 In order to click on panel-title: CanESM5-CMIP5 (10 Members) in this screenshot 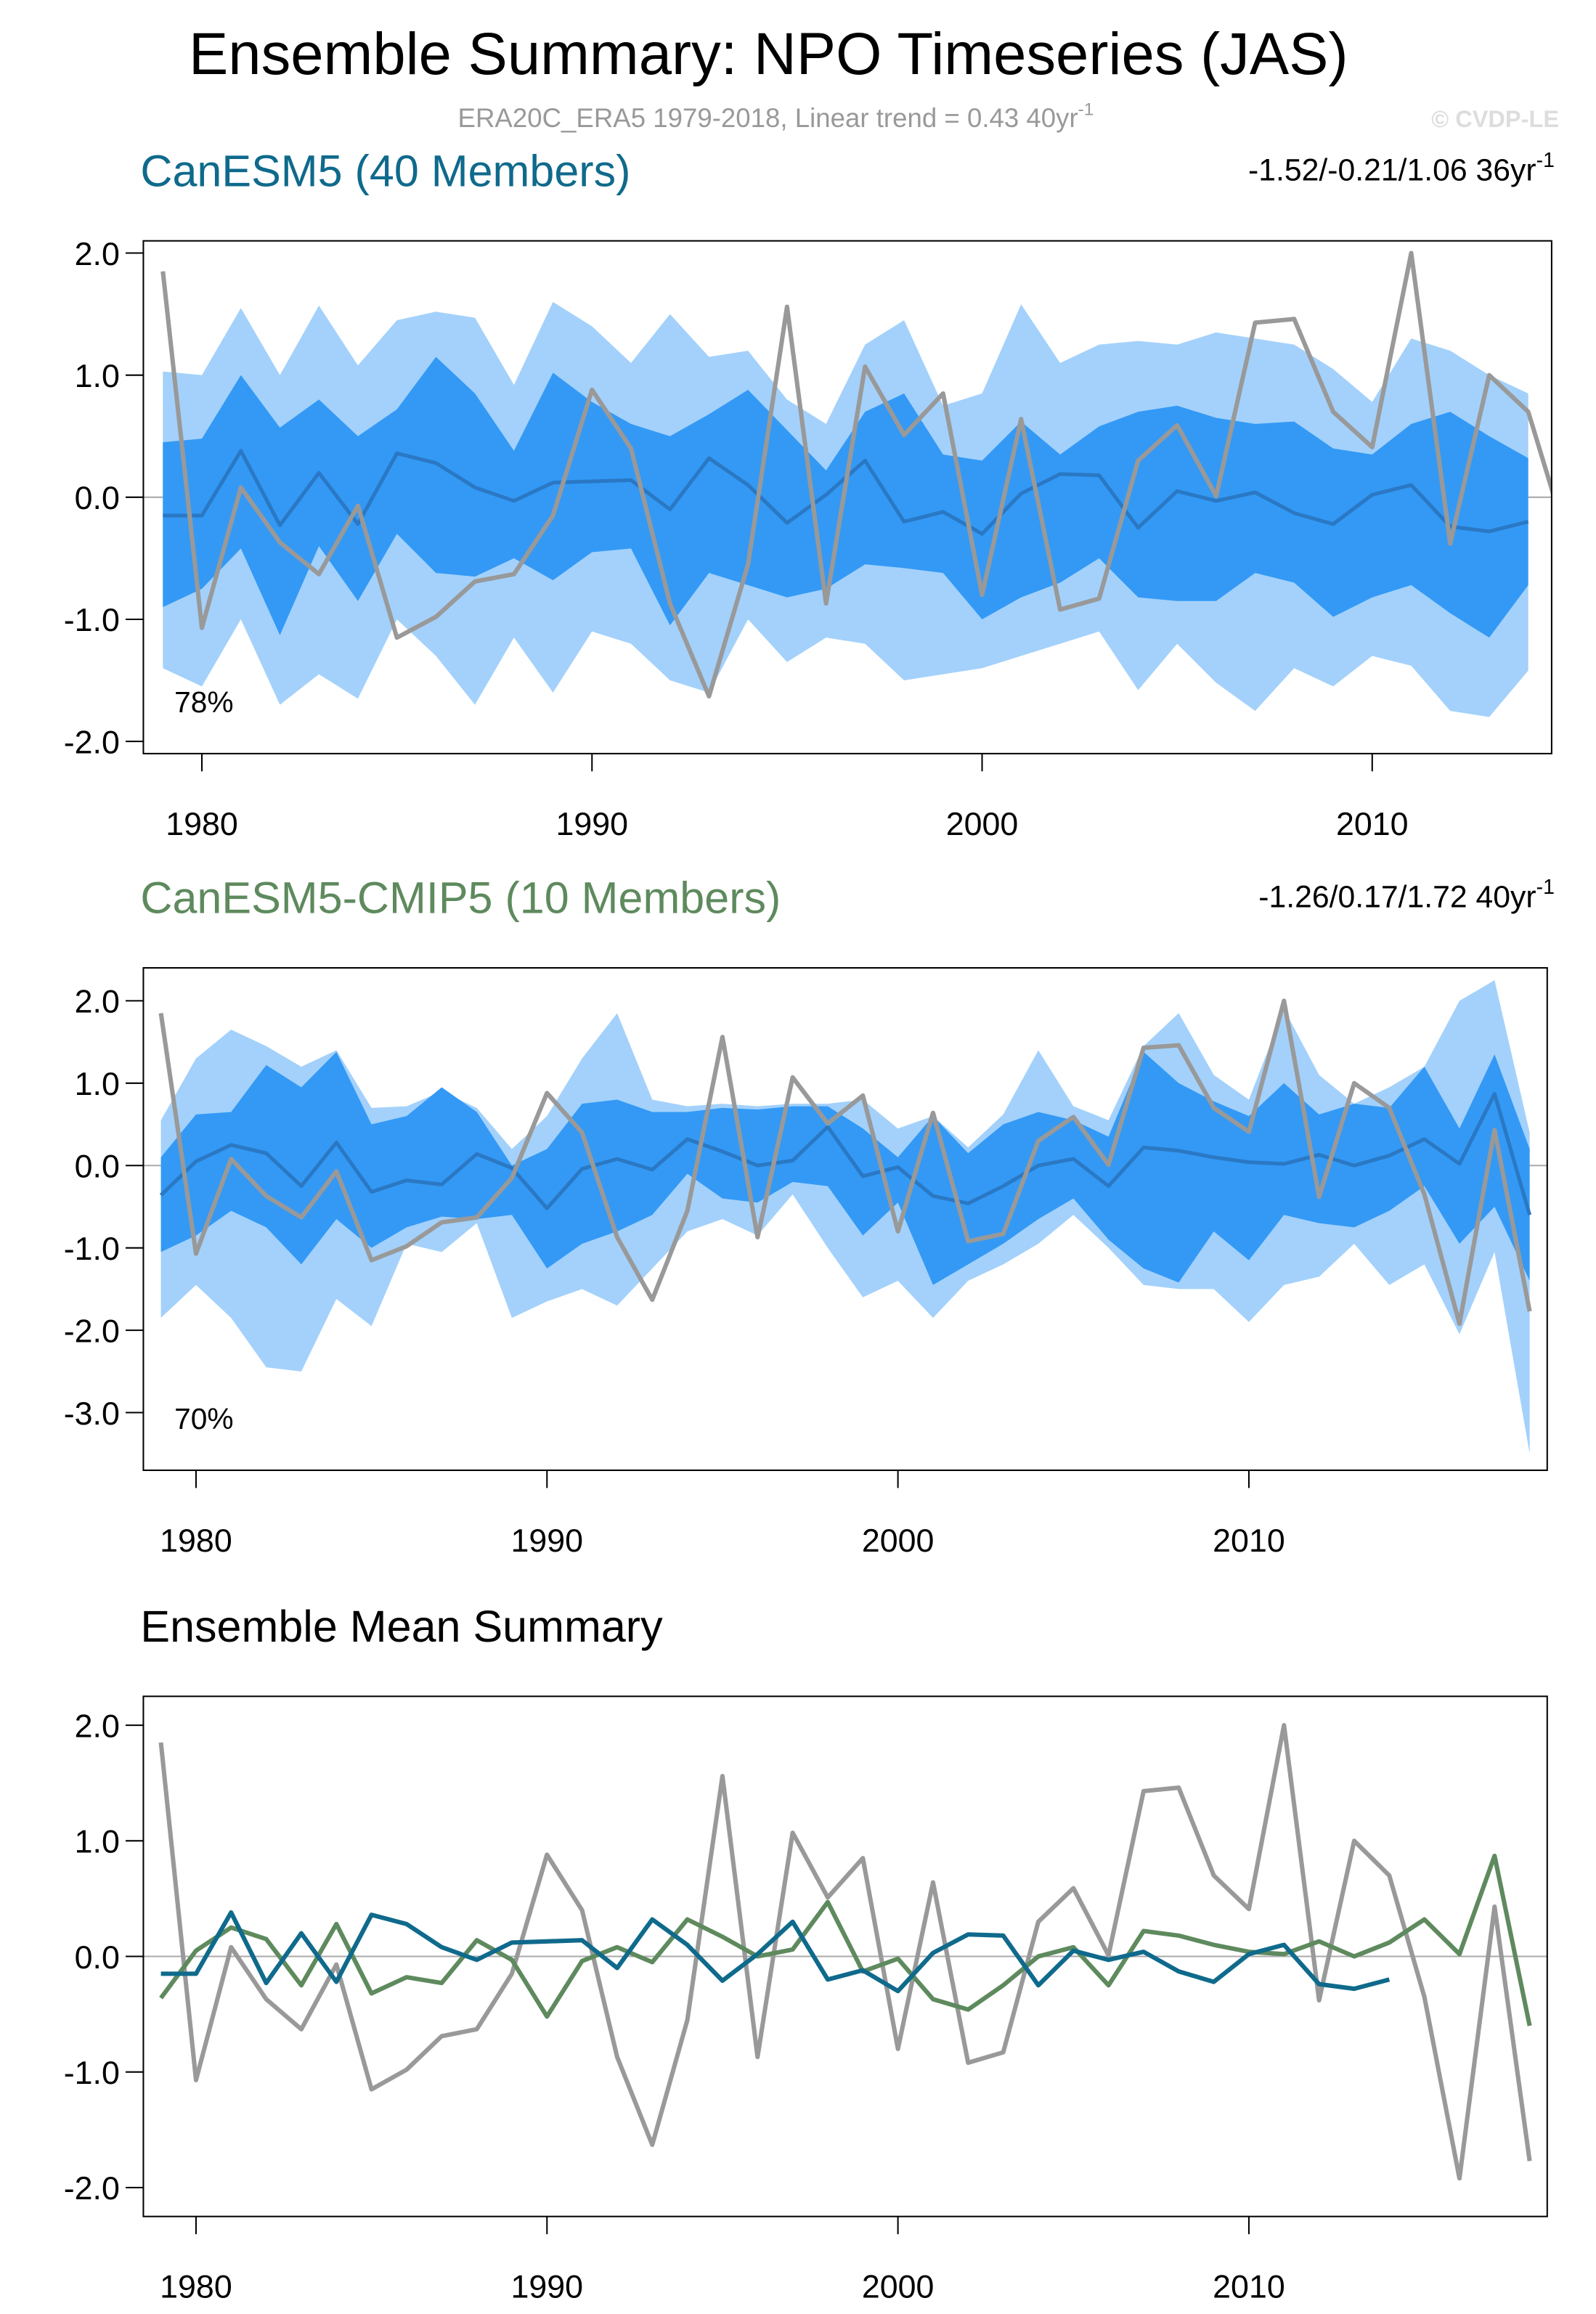, I will do `click(461, 898)`.